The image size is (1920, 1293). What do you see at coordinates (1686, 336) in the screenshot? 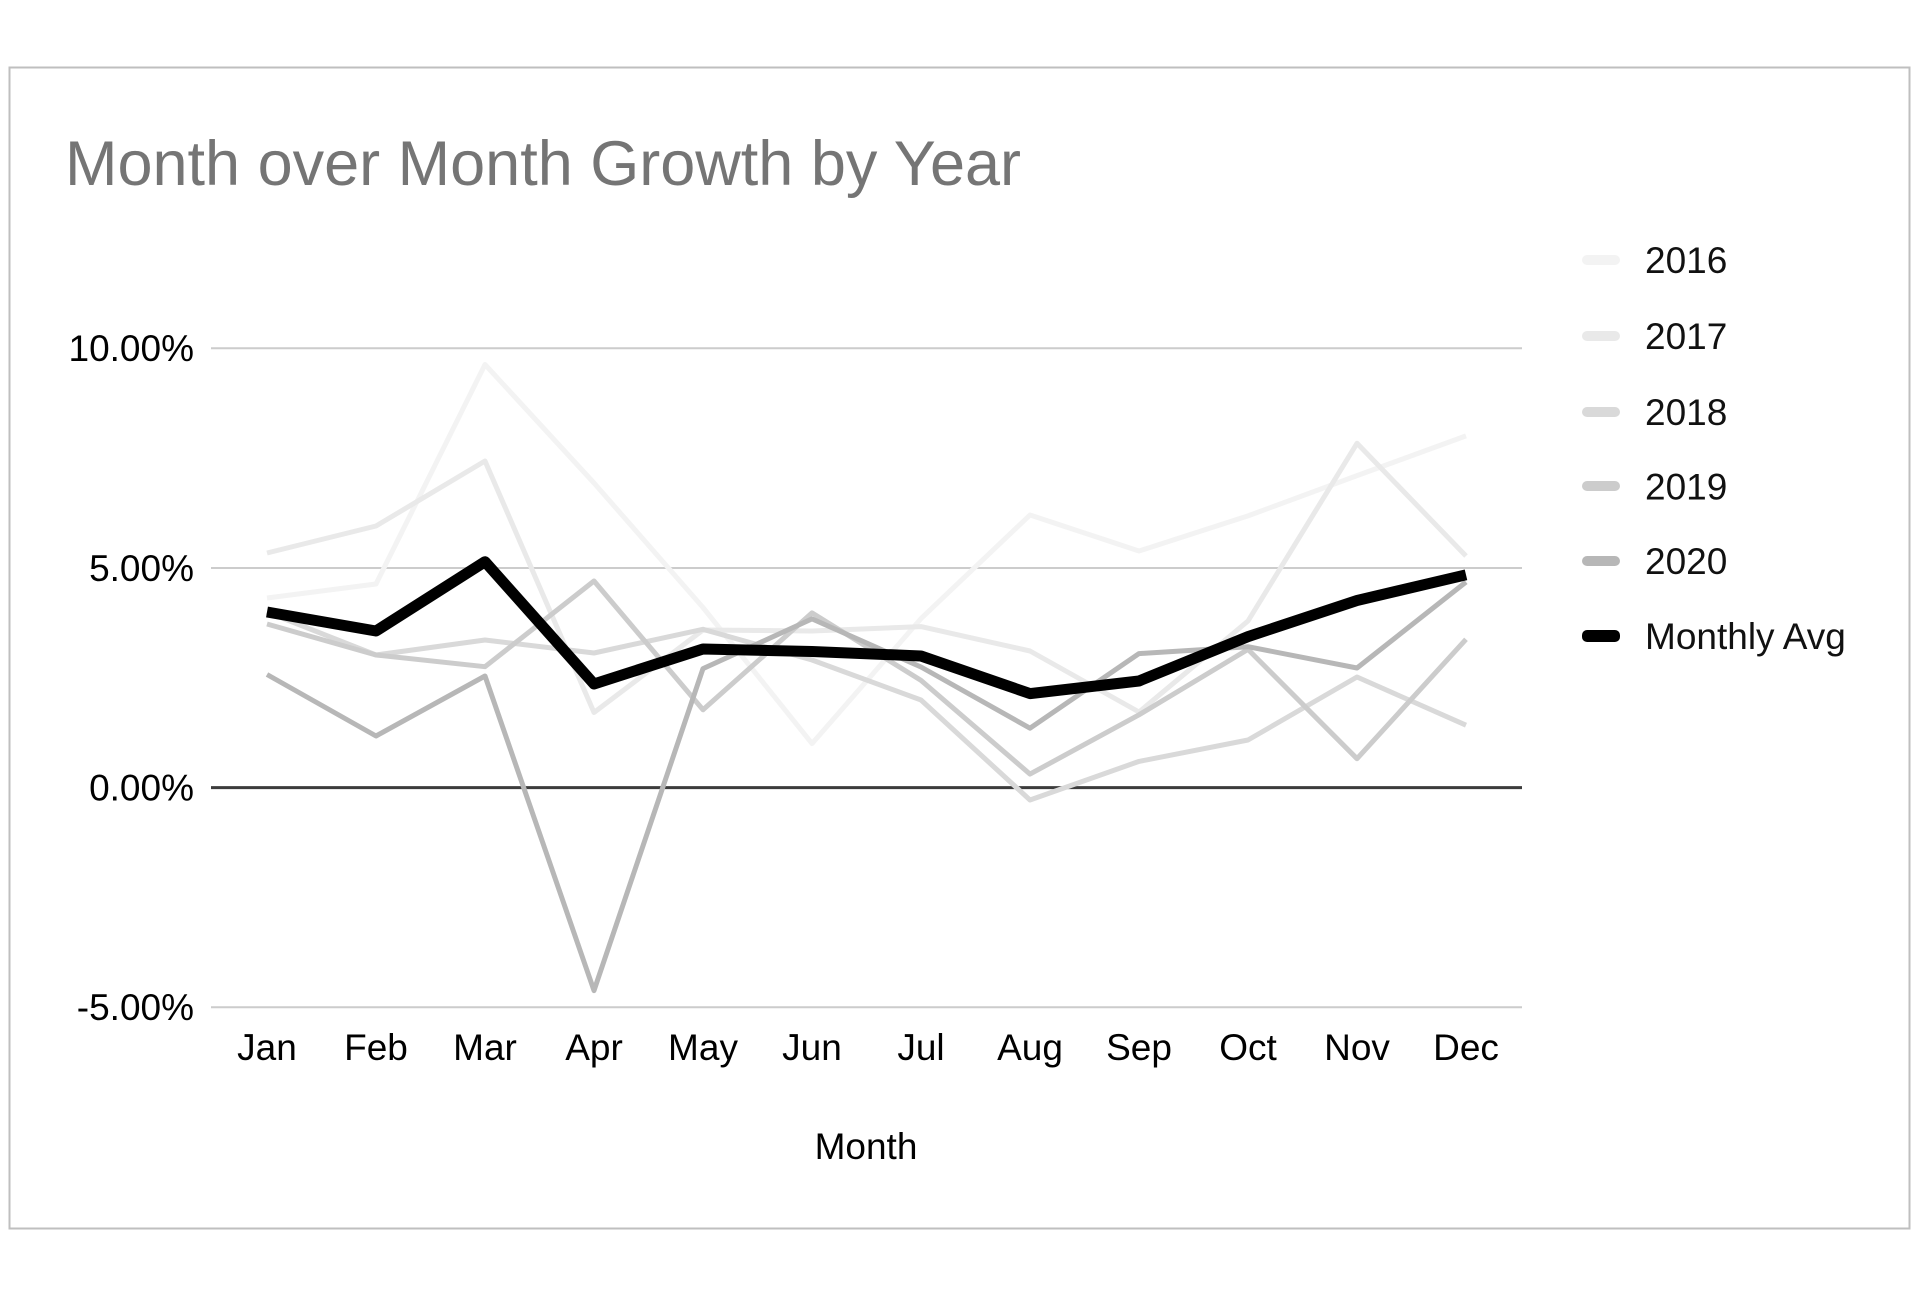
I see `svg-text: 2017` at bounding box center [1686, 336].